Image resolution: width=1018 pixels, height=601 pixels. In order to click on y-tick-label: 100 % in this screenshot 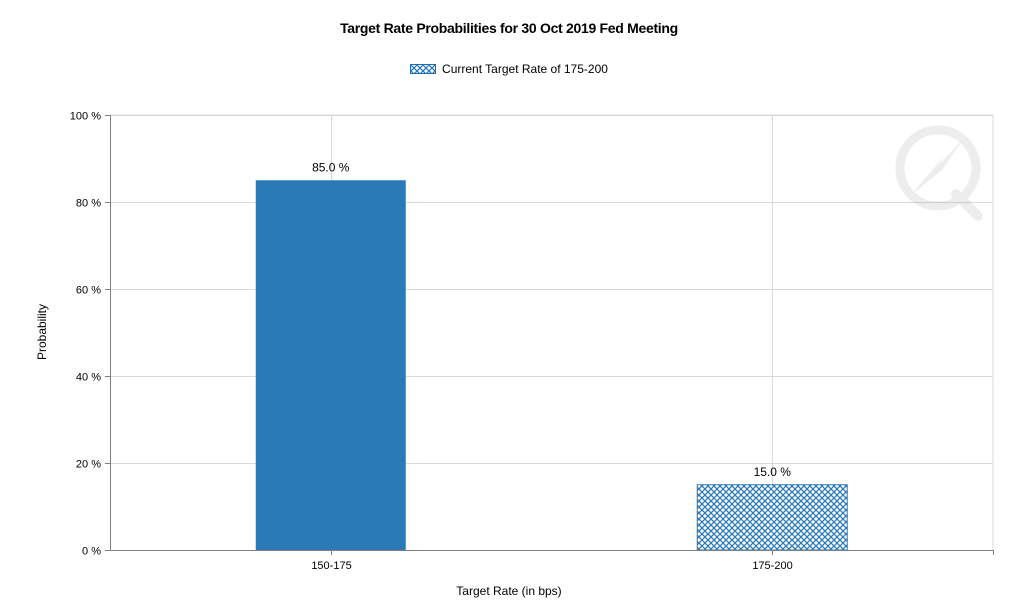, I will do `click(85, 117)`.